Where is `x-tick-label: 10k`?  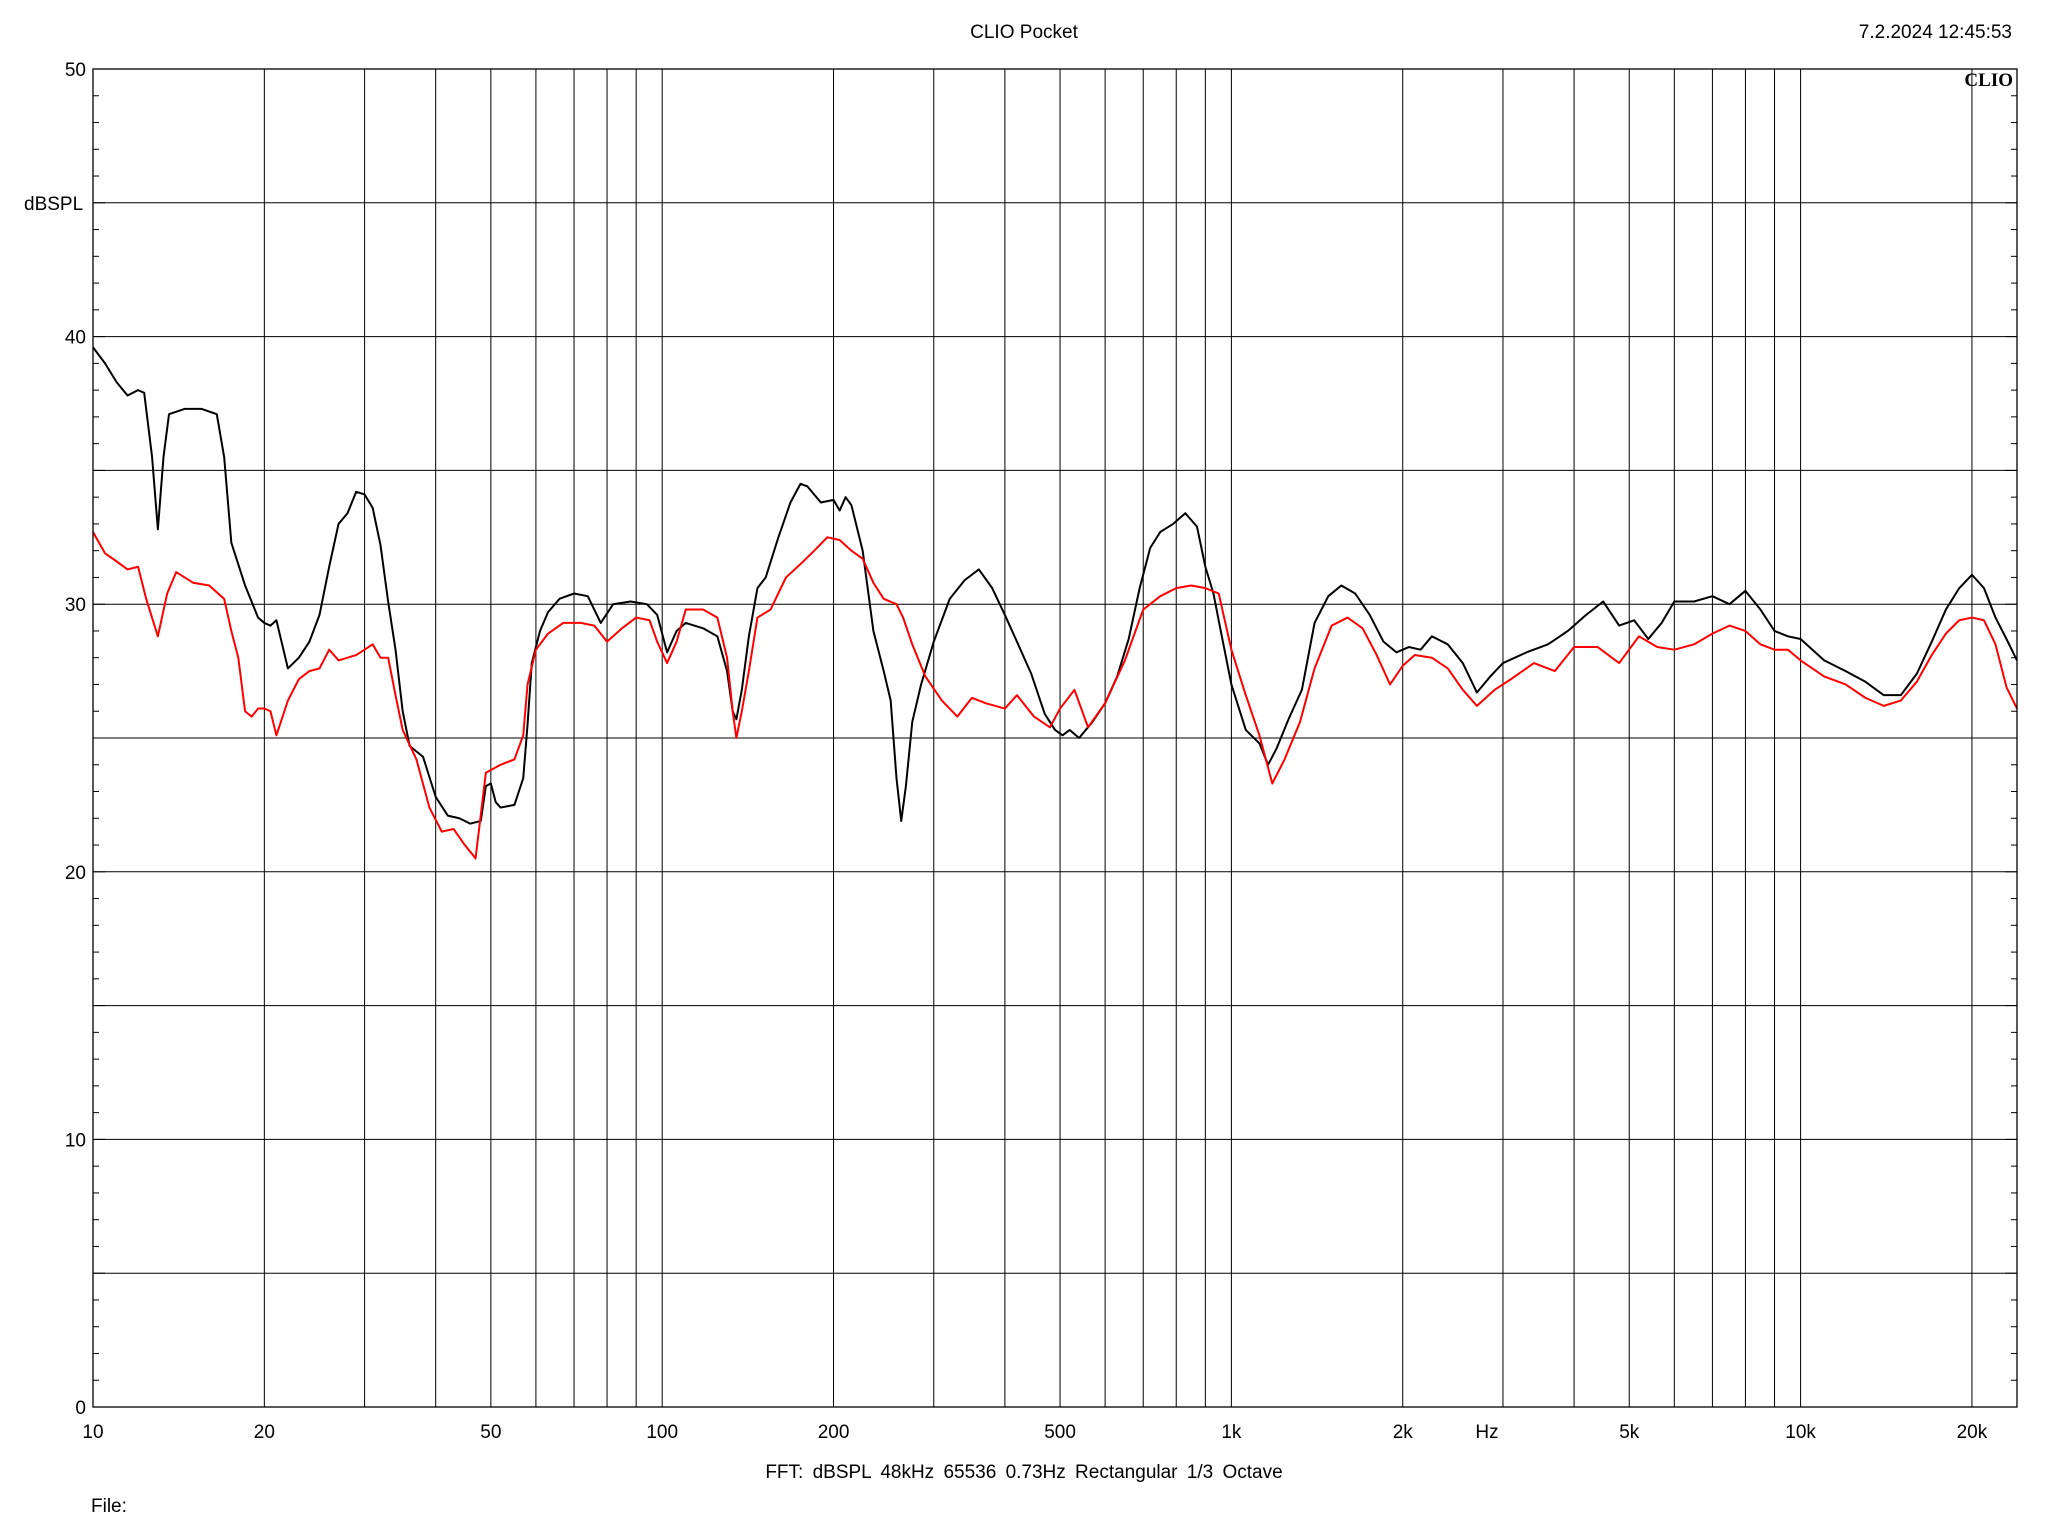
x-tick-label: 10k is located at coordinates (1800, 1432).